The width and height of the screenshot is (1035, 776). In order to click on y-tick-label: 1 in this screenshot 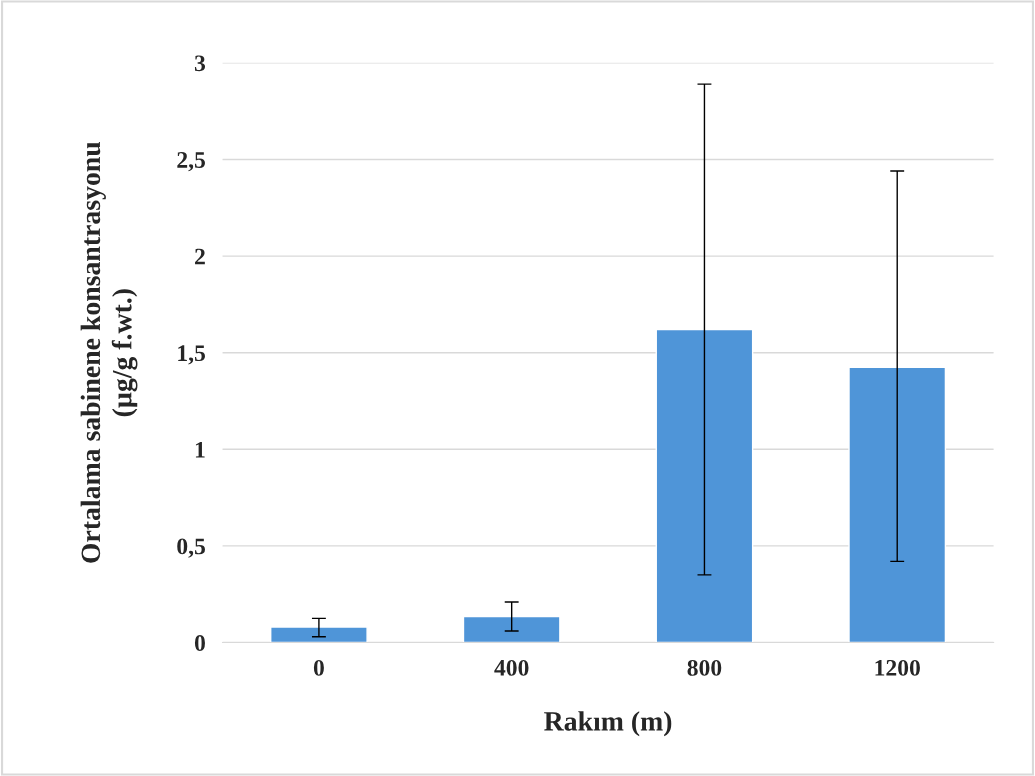, I will do `click(200, 449)`.